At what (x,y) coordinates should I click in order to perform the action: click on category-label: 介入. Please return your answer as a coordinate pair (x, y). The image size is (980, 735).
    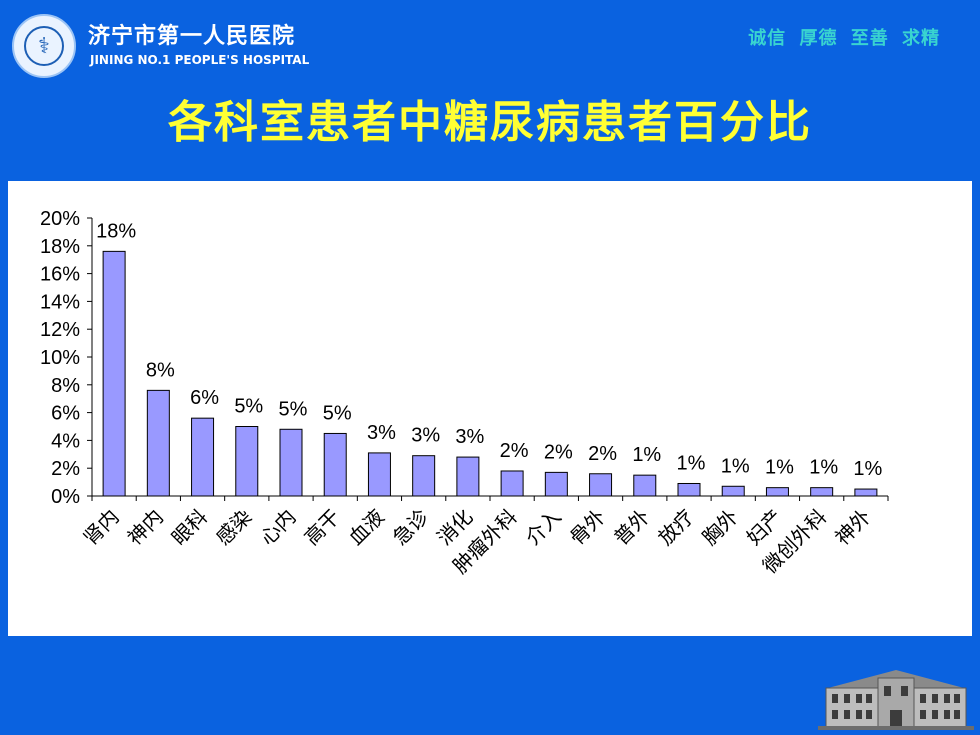
    Looking at the image, I should click on (543, 527).